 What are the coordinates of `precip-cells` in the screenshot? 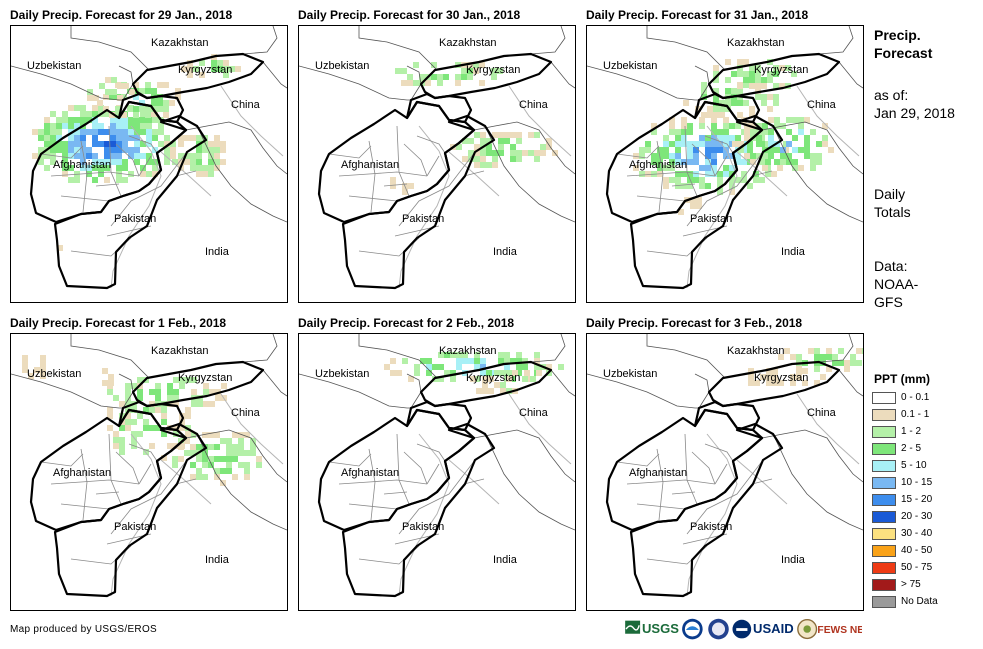 It's located at (474, 373).